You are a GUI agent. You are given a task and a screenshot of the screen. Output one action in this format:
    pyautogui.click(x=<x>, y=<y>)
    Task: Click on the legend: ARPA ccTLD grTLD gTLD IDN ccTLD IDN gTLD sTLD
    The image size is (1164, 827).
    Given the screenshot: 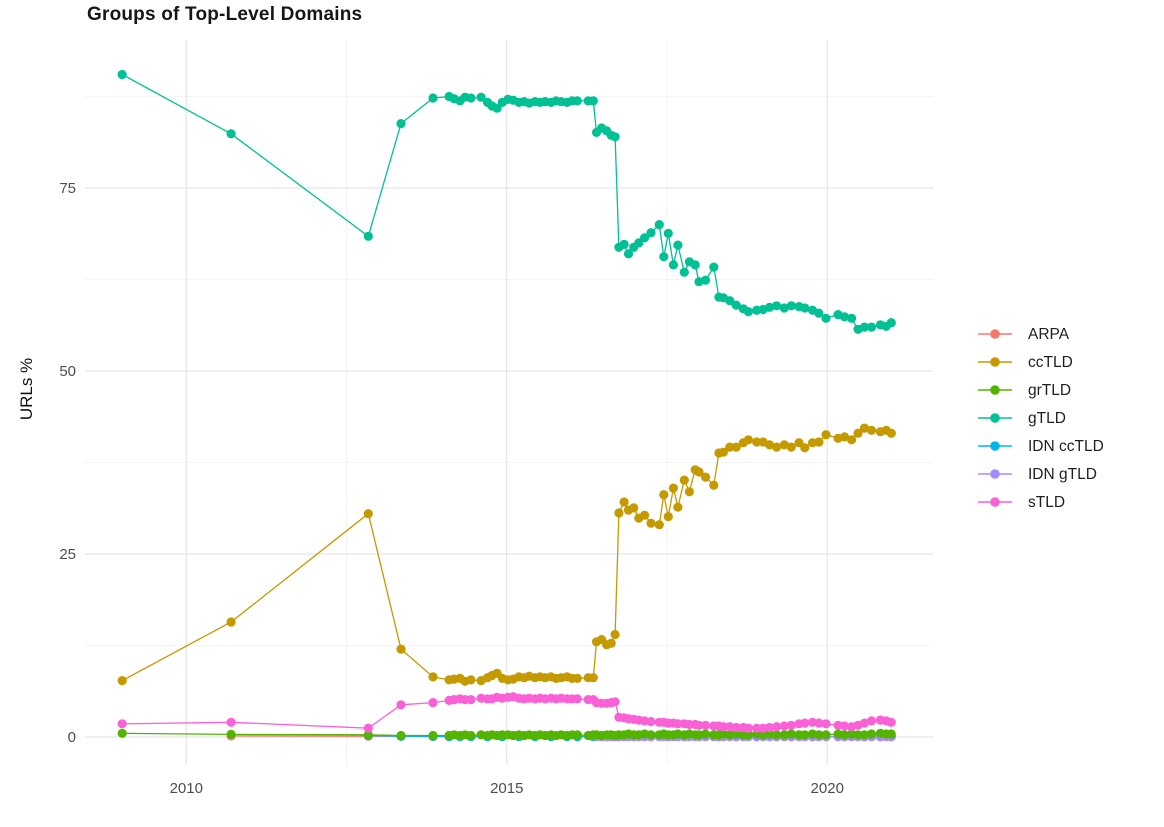 What is the action you would take?
    pyautogui.click(x=1041, y=418)
    